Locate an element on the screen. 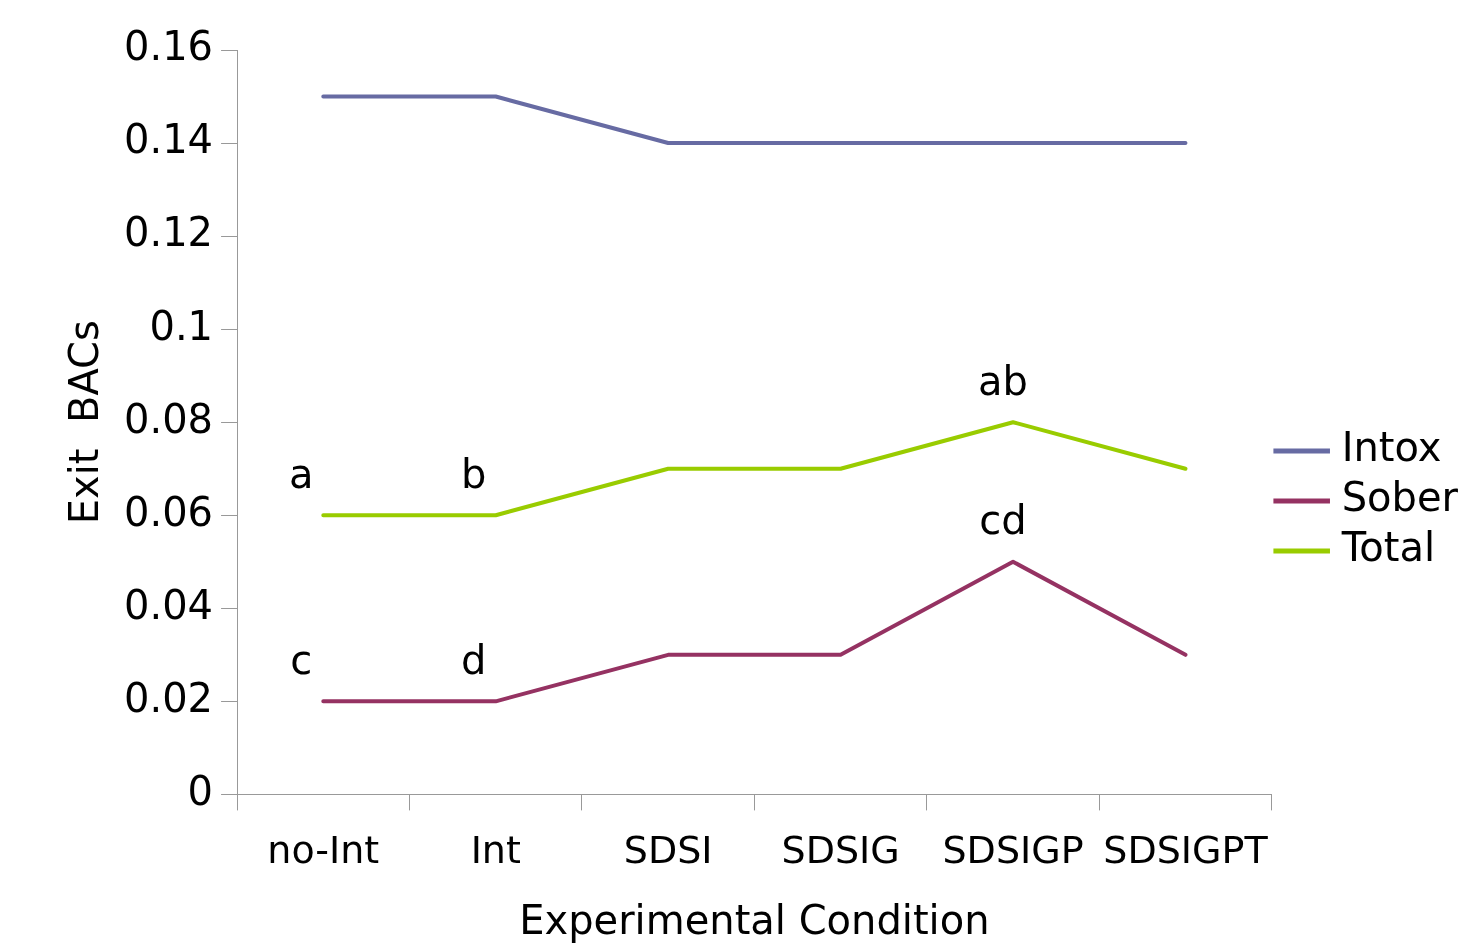 The height and width of the screenshot is (952, 1478). annotation: d is located at coordinates (474, 659).